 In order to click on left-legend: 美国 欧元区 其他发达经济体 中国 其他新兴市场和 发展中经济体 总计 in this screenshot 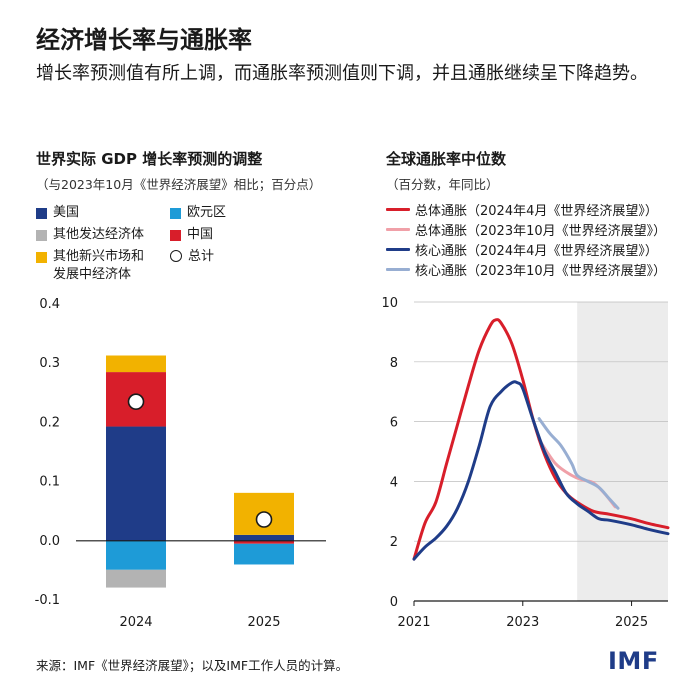, I will do `click(186, 244)`.